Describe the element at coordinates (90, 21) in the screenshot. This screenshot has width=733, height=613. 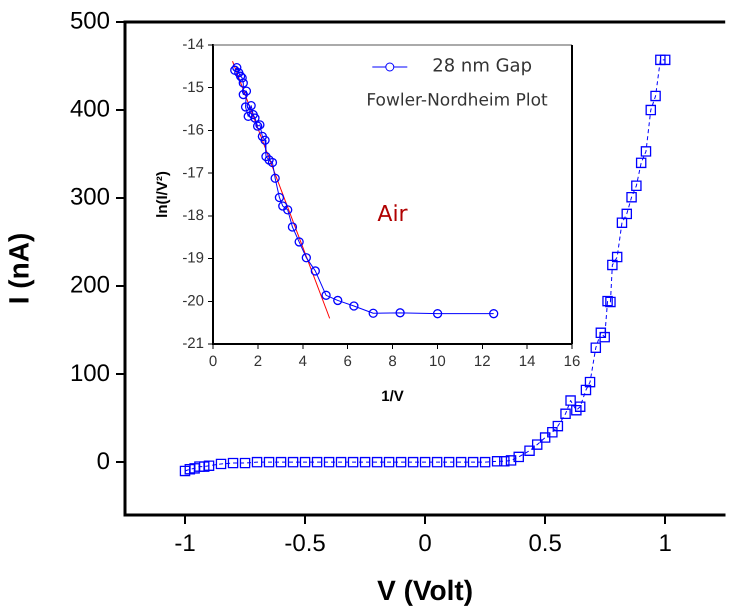
I see `y-tick-label: 500` at that location.